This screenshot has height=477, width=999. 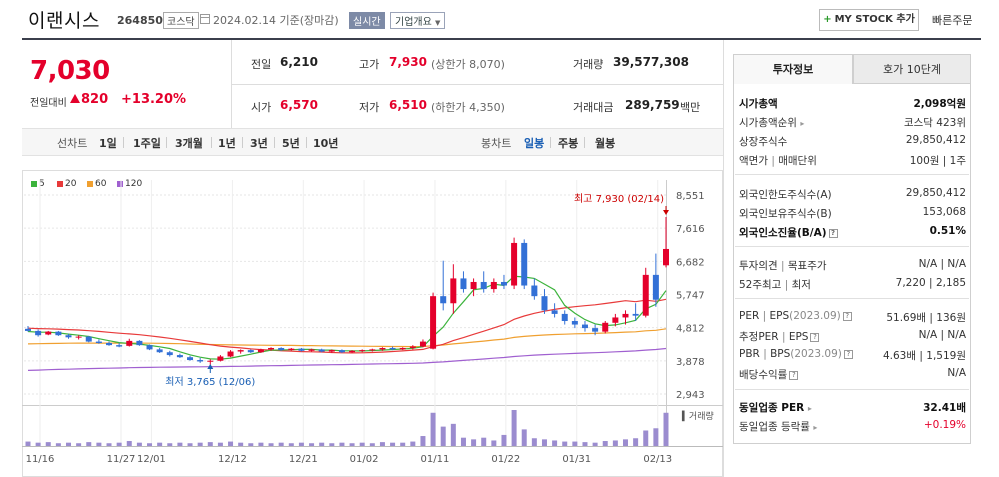 What do you see at coordinates (534, 143) in the screenshot?
I see `candle-daily: 일봉` at bounding box center [534, 143].